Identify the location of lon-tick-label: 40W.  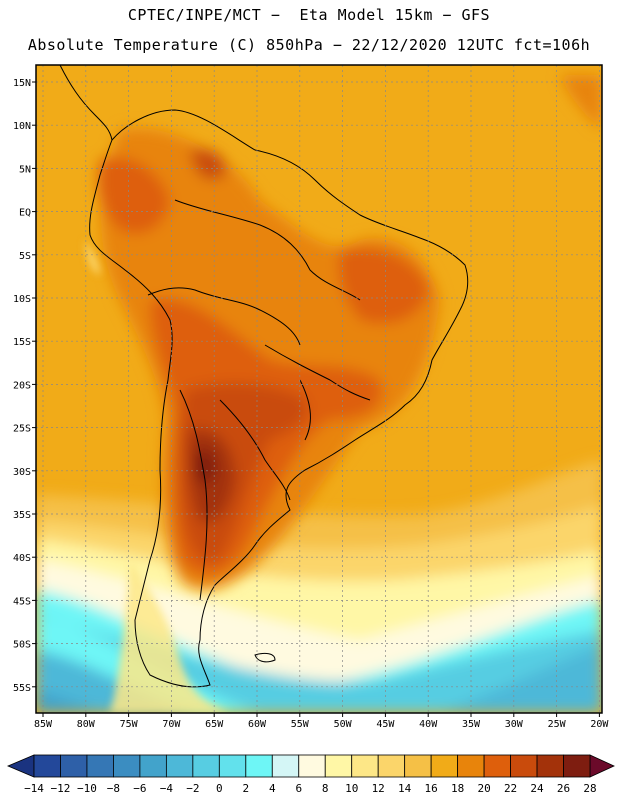
(428, 724).